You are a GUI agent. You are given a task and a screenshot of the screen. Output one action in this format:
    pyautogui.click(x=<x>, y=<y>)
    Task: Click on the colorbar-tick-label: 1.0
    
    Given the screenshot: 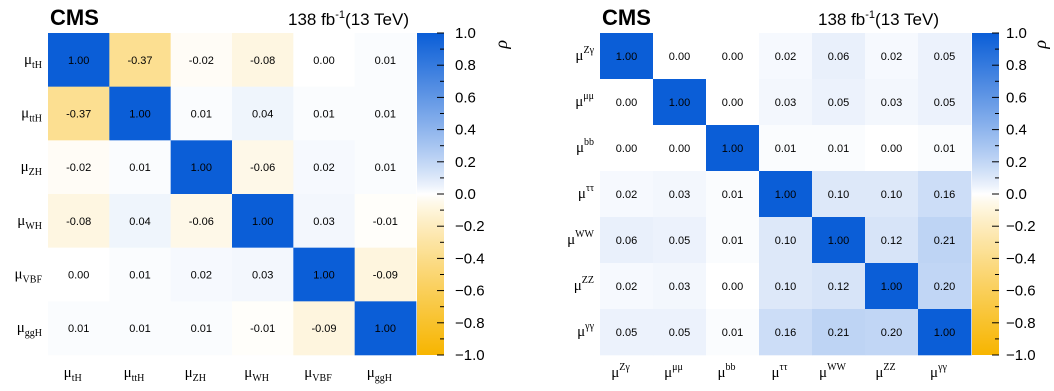 What is the action you would take?
    pyautogui.click(x=465, y=33)
    